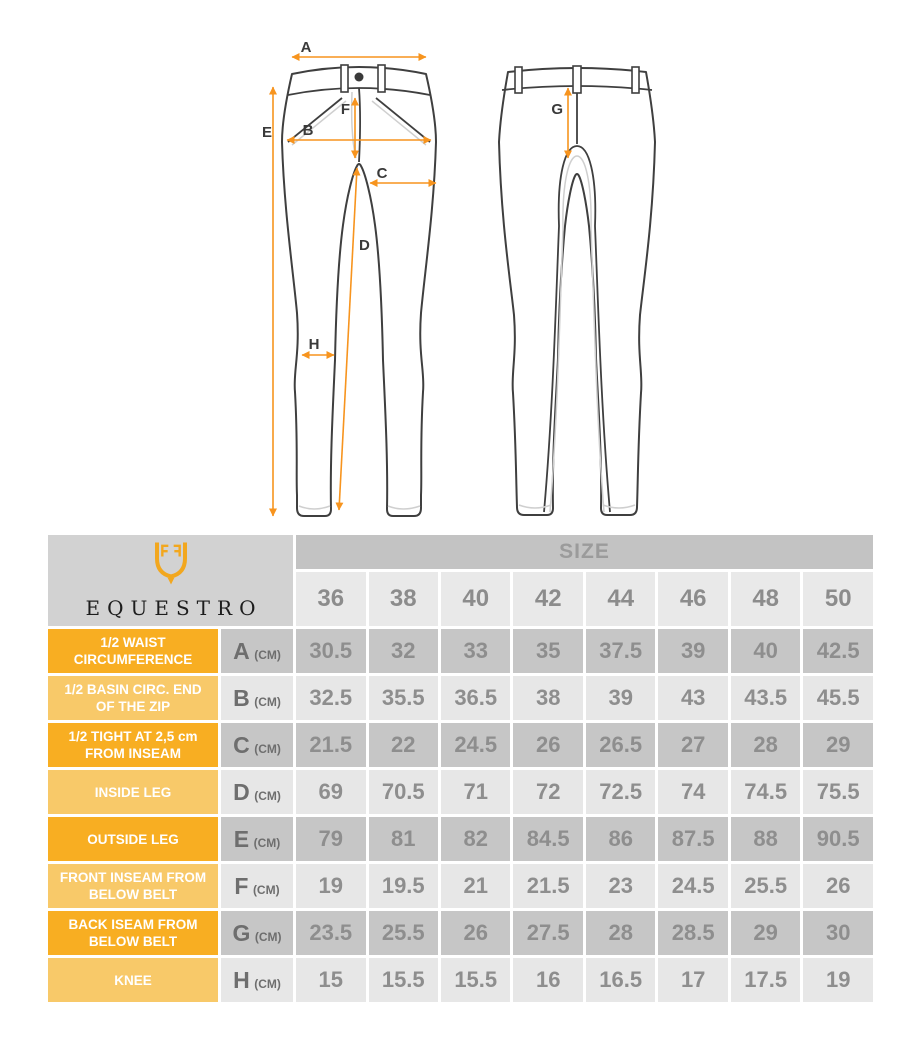 The height and width of the screenshot is (1042, 920). I want to click on row-letter-cell: D (cm), so click(257, 792).